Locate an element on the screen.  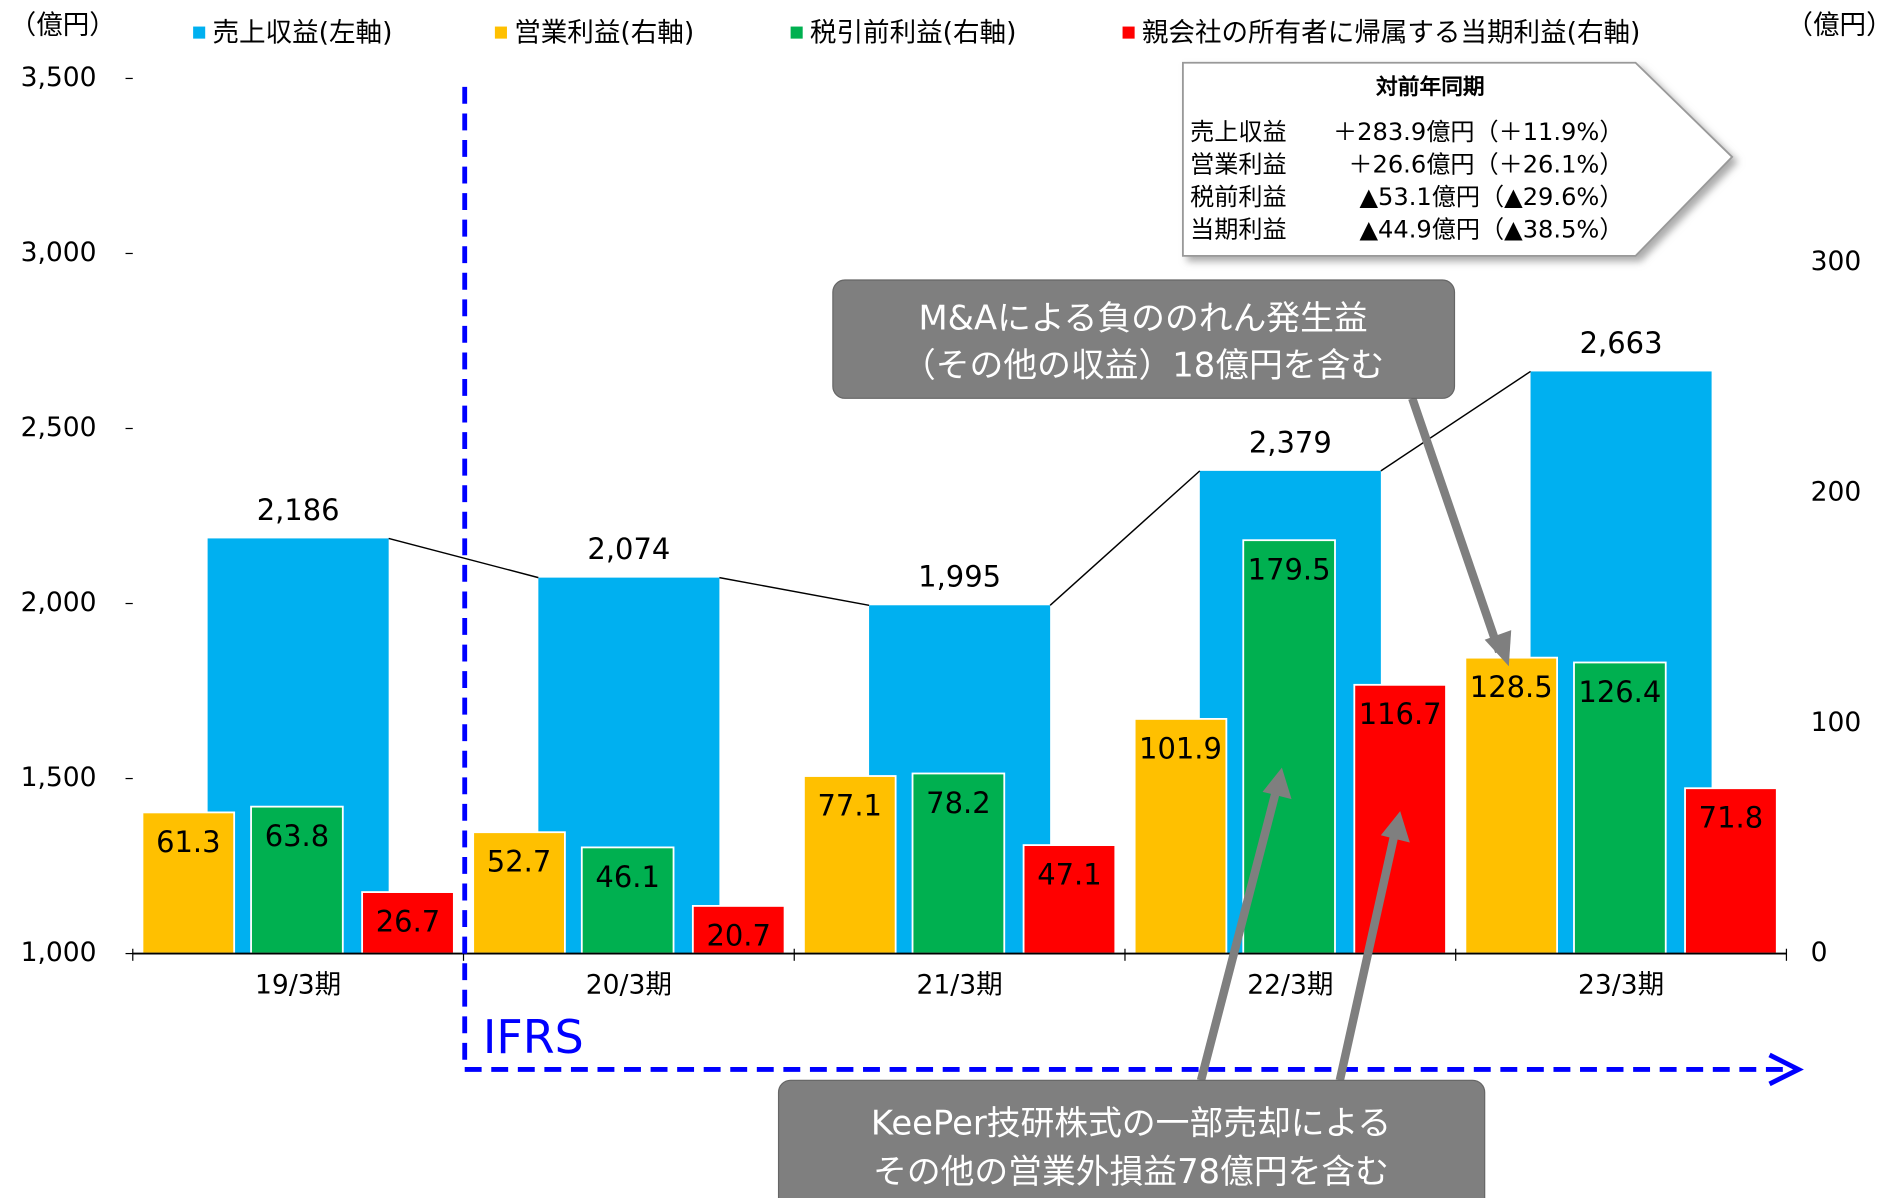
y2-tick-label: 200 is located at coordinates (1836, 491).